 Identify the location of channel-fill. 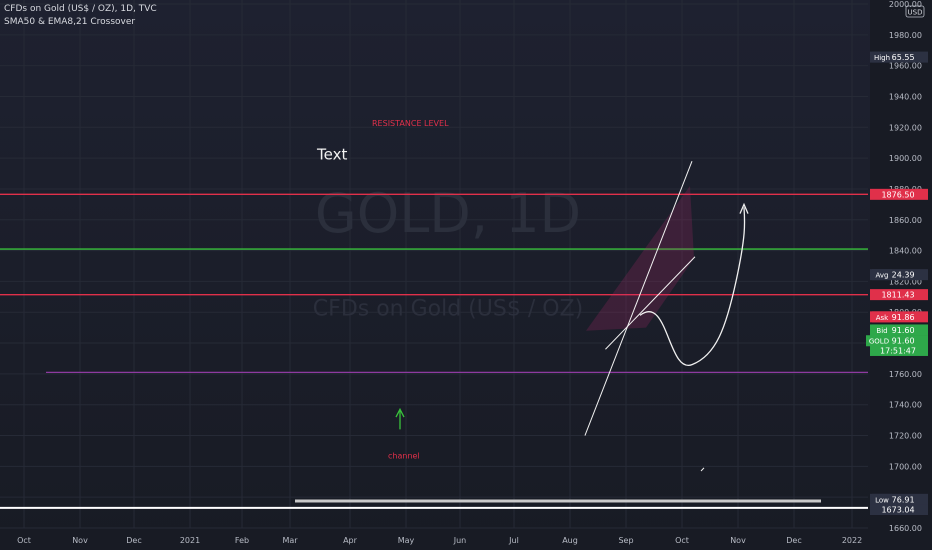
(640, 258).